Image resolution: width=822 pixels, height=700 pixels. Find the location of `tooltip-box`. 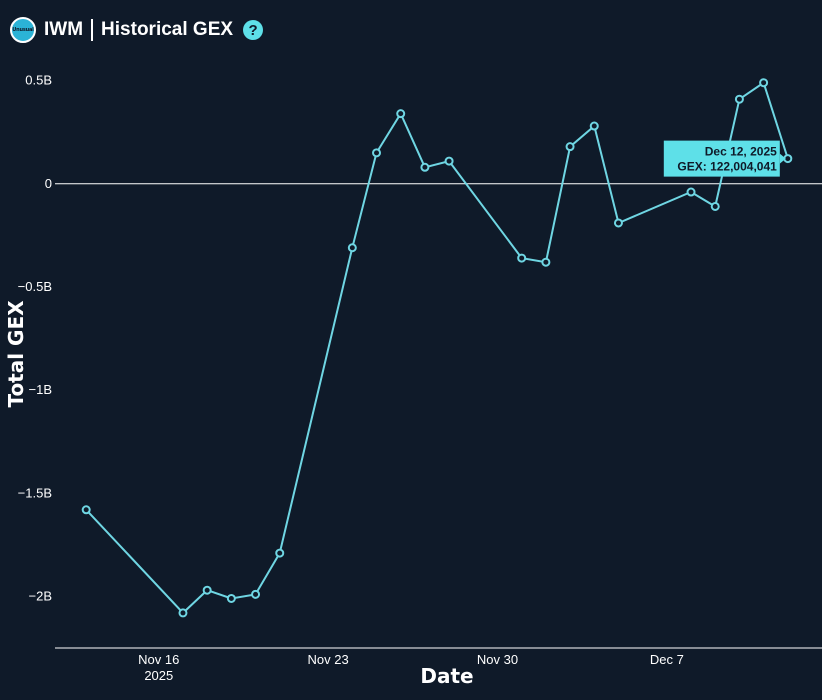

tooltip-box is located at coordinates (721, 158).